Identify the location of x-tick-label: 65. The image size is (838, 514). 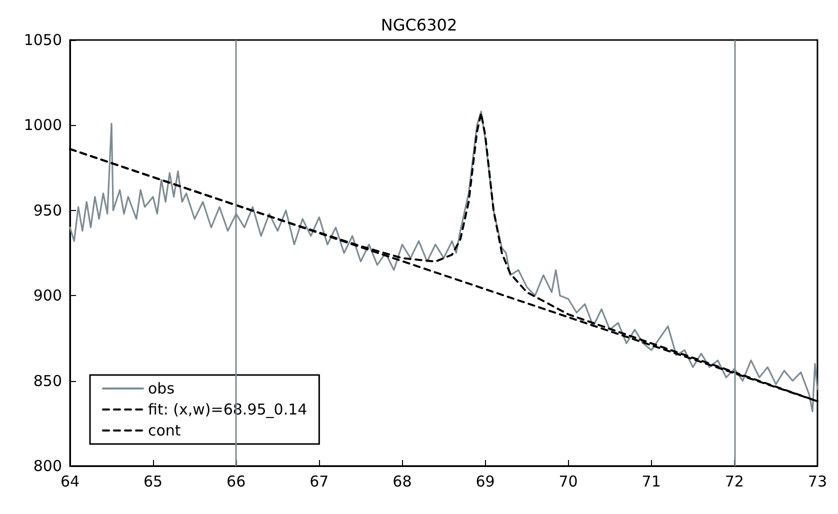
(153, 481).